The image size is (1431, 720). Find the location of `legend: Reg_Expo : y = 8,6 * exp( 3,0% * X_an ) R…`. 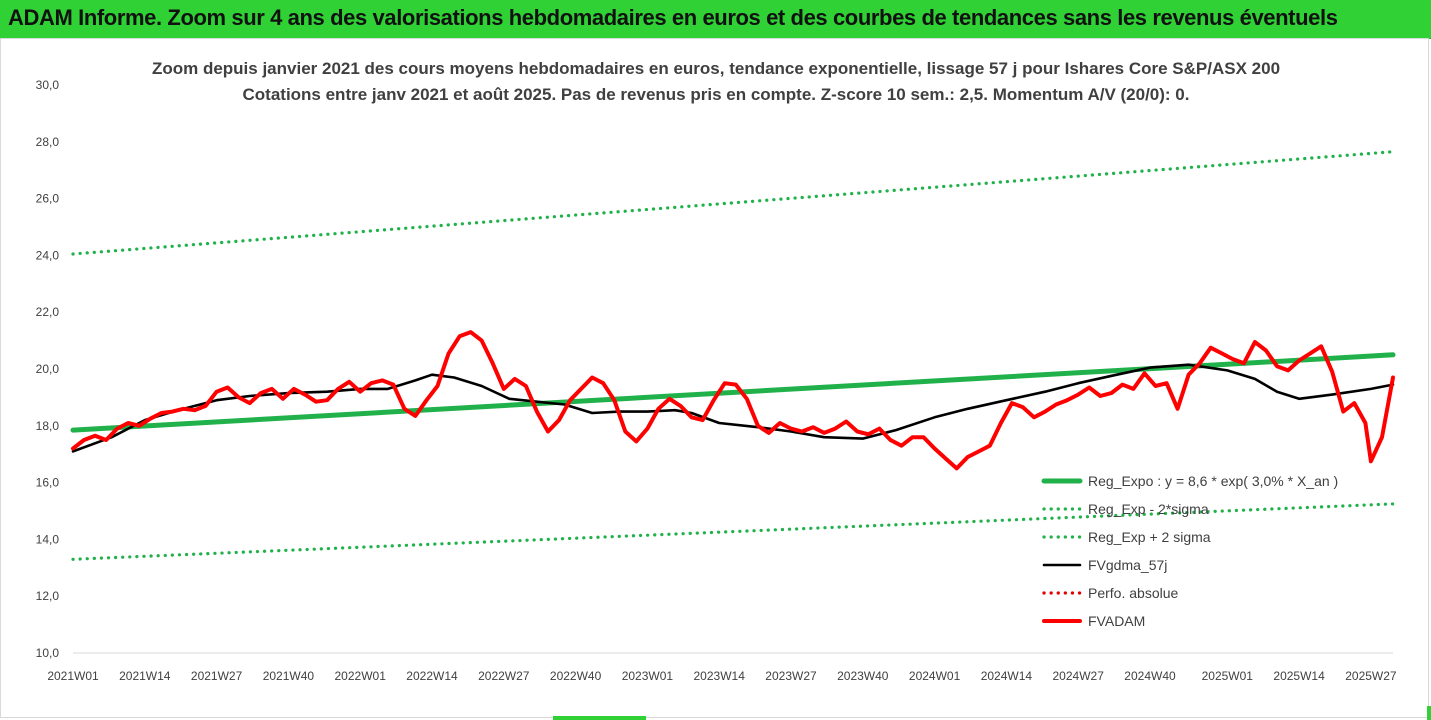

legend: Reg_Expo : y = 8,6 * exp( 3,0% * X_an ) R… is located at coordinates (1189, 551).